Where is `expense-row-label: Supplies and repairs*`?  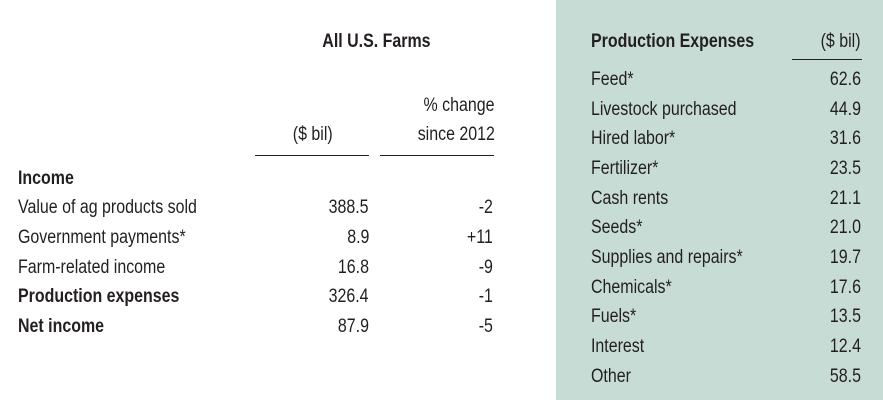 expense-row-label: Supplies and repairs* is located at coordinates (667, 257).